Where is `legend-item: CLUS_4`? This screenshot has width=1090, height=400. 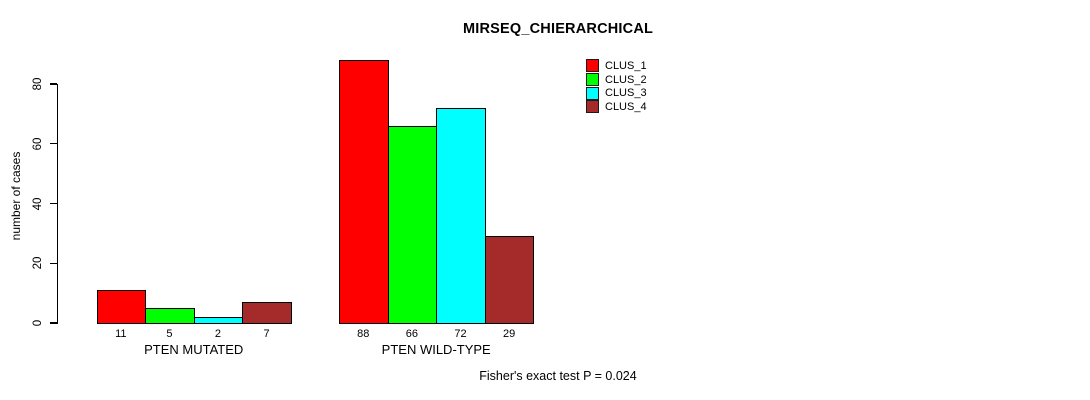 legend-item: CLUS_4 is located at coordinates (616, 107).